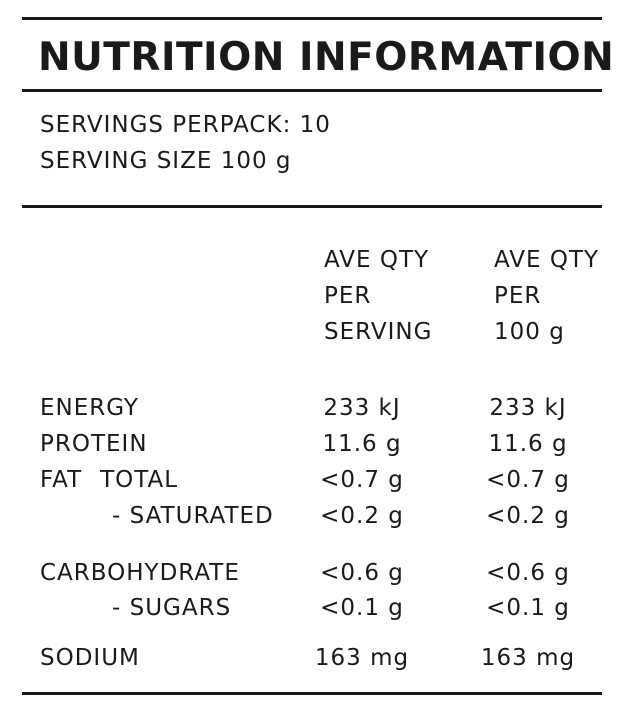 The height and width of the screenshot is (719, 640). Describe the element at coordinates (362, 608) in the screenshot. I see `value-per-serving: <0.1 g` at that location.